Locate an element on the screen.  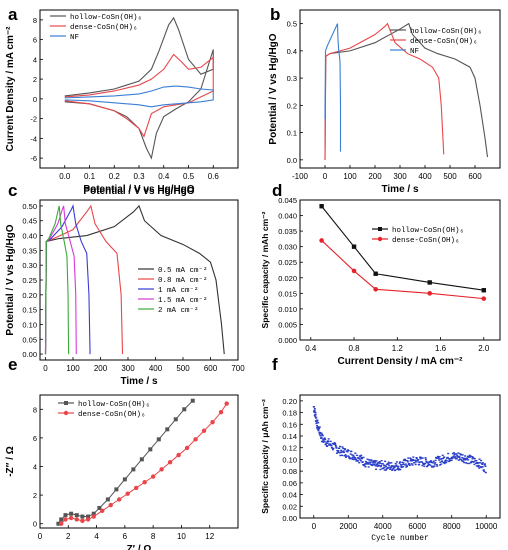
y-tick-label: 0.45 is located at coordinates (29, 221).